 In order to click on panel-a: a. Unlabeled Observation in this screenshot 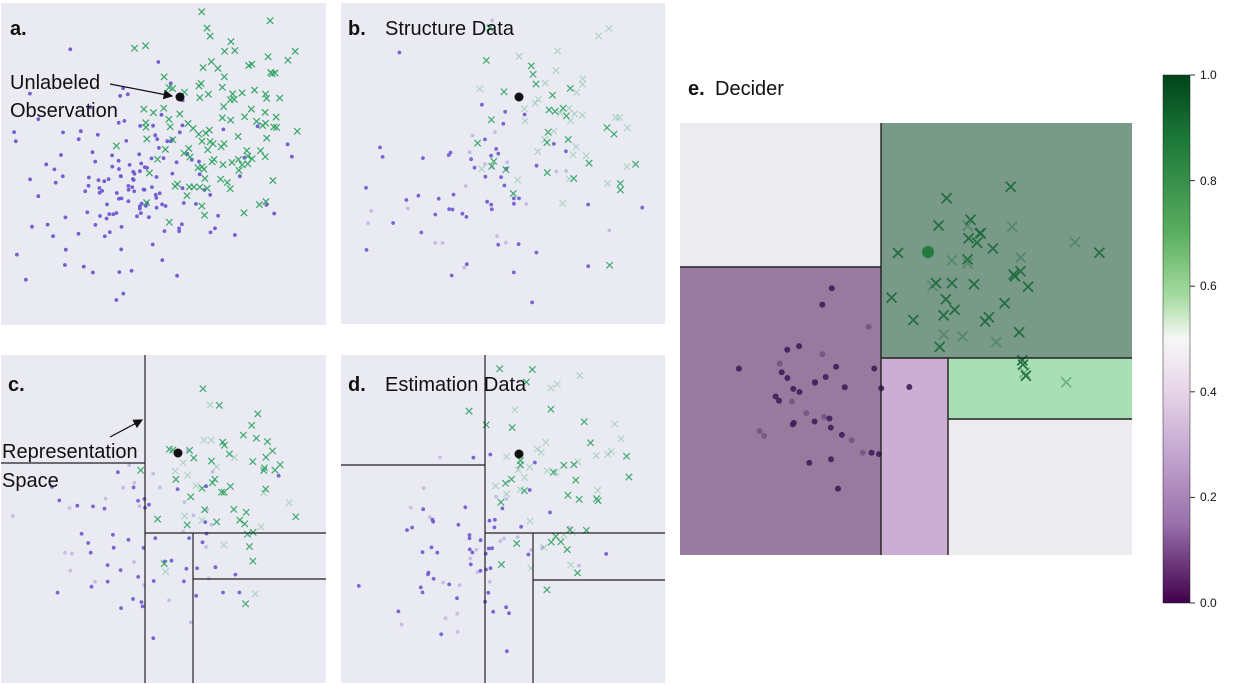, I will do `click(163, 164)`.